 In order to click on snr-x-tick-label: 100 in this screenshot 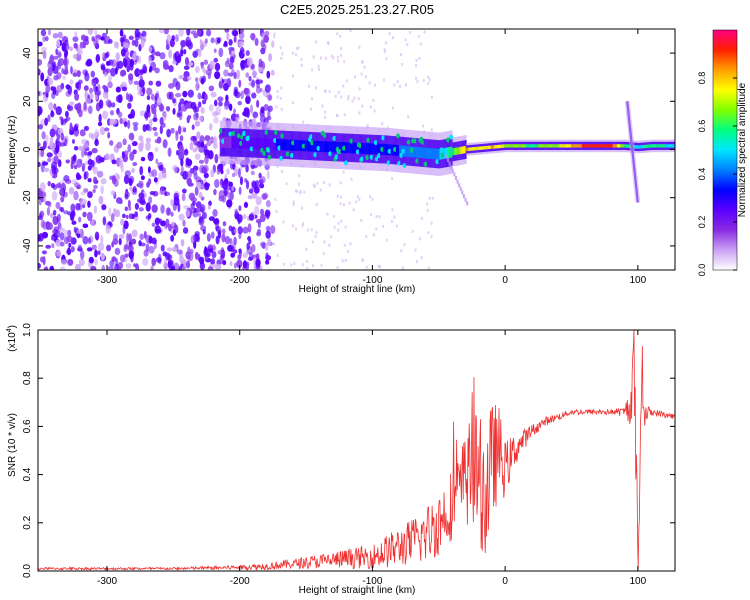, I will do `click(637, 581)`.